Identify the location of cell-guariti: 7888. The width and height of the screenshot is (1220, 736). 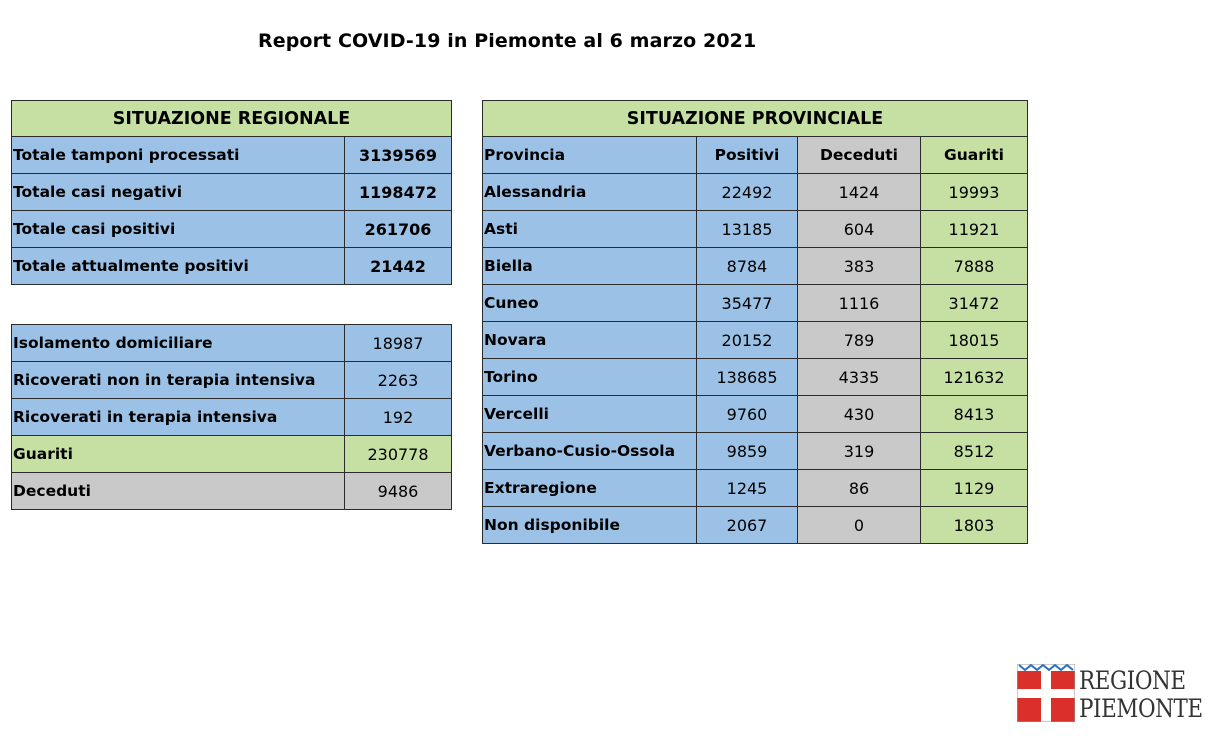
(974, 266).